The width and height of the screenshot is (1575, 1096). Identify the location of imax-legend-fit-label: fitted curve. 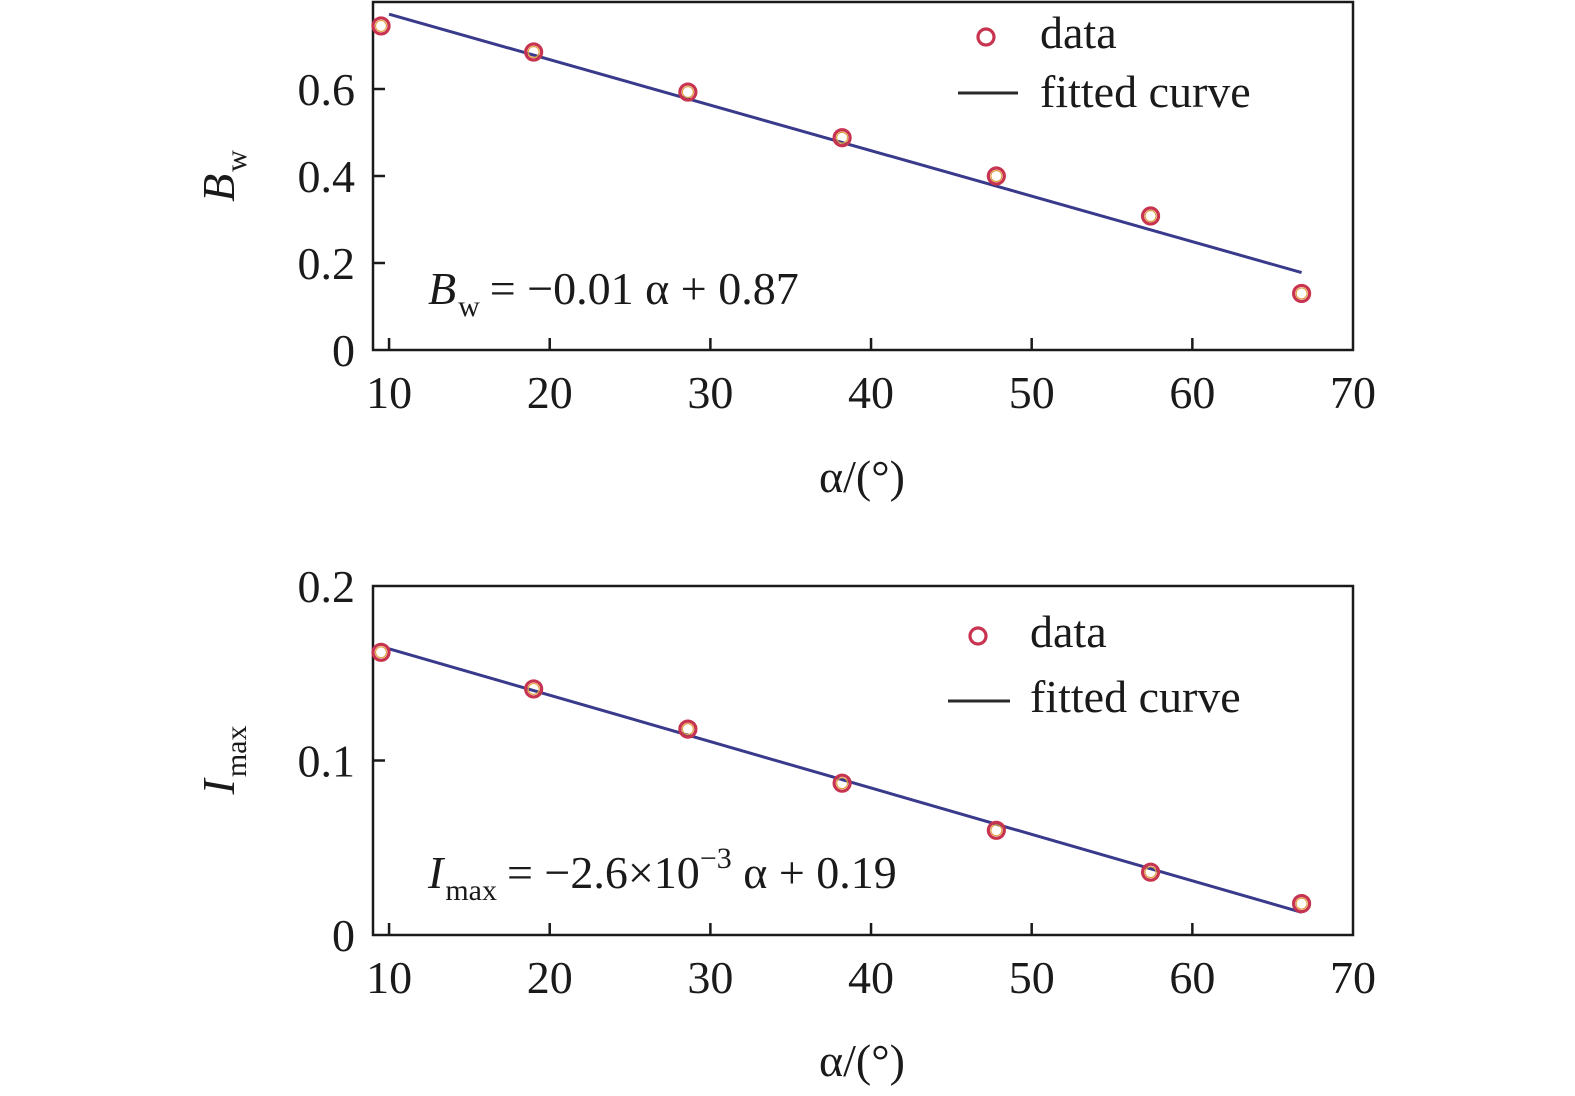
(1135, 696).